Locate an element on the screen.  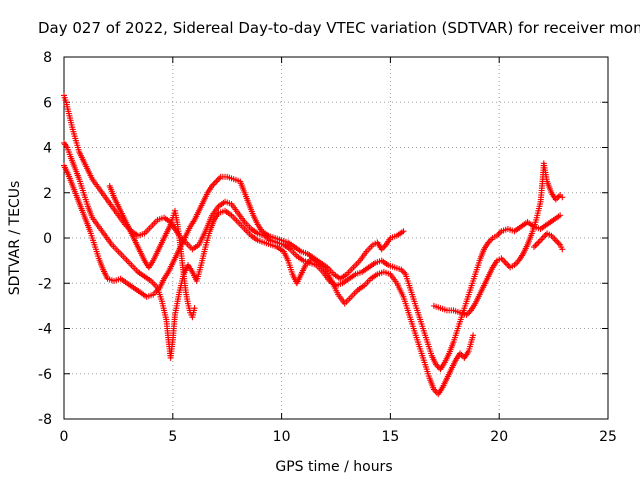
y-tick-label: -4 is located at coordinates (45, 330).